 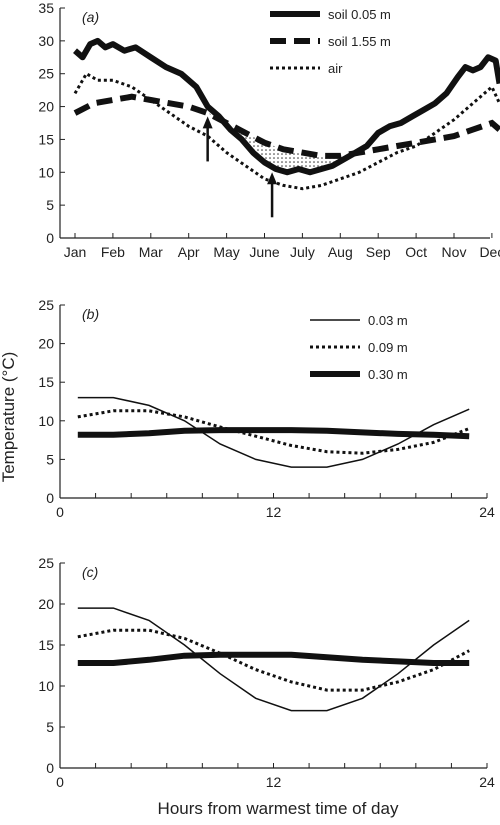 What do you see at coordinates (226, 252) in the screenshot?
I see `x-tick-label: May` at bounding box center [226, 252].